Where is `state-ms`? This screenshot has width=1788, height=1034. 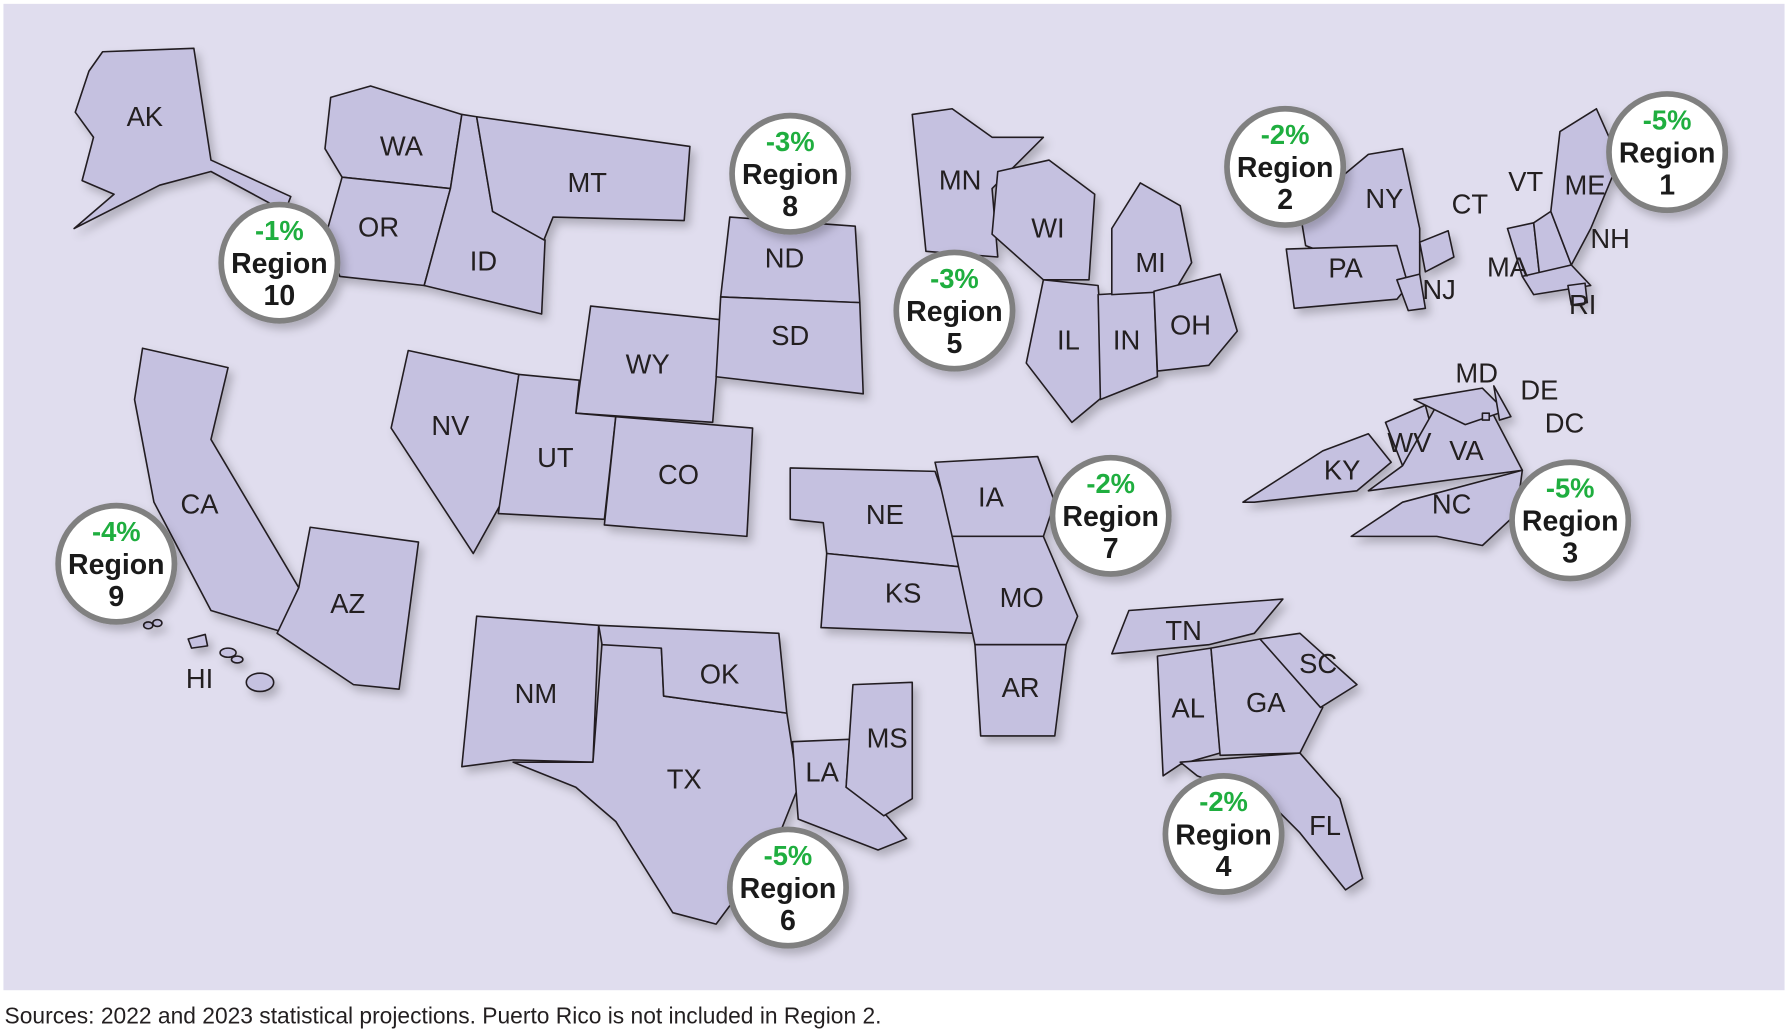
state-ms is located at coordinates (879, 749).